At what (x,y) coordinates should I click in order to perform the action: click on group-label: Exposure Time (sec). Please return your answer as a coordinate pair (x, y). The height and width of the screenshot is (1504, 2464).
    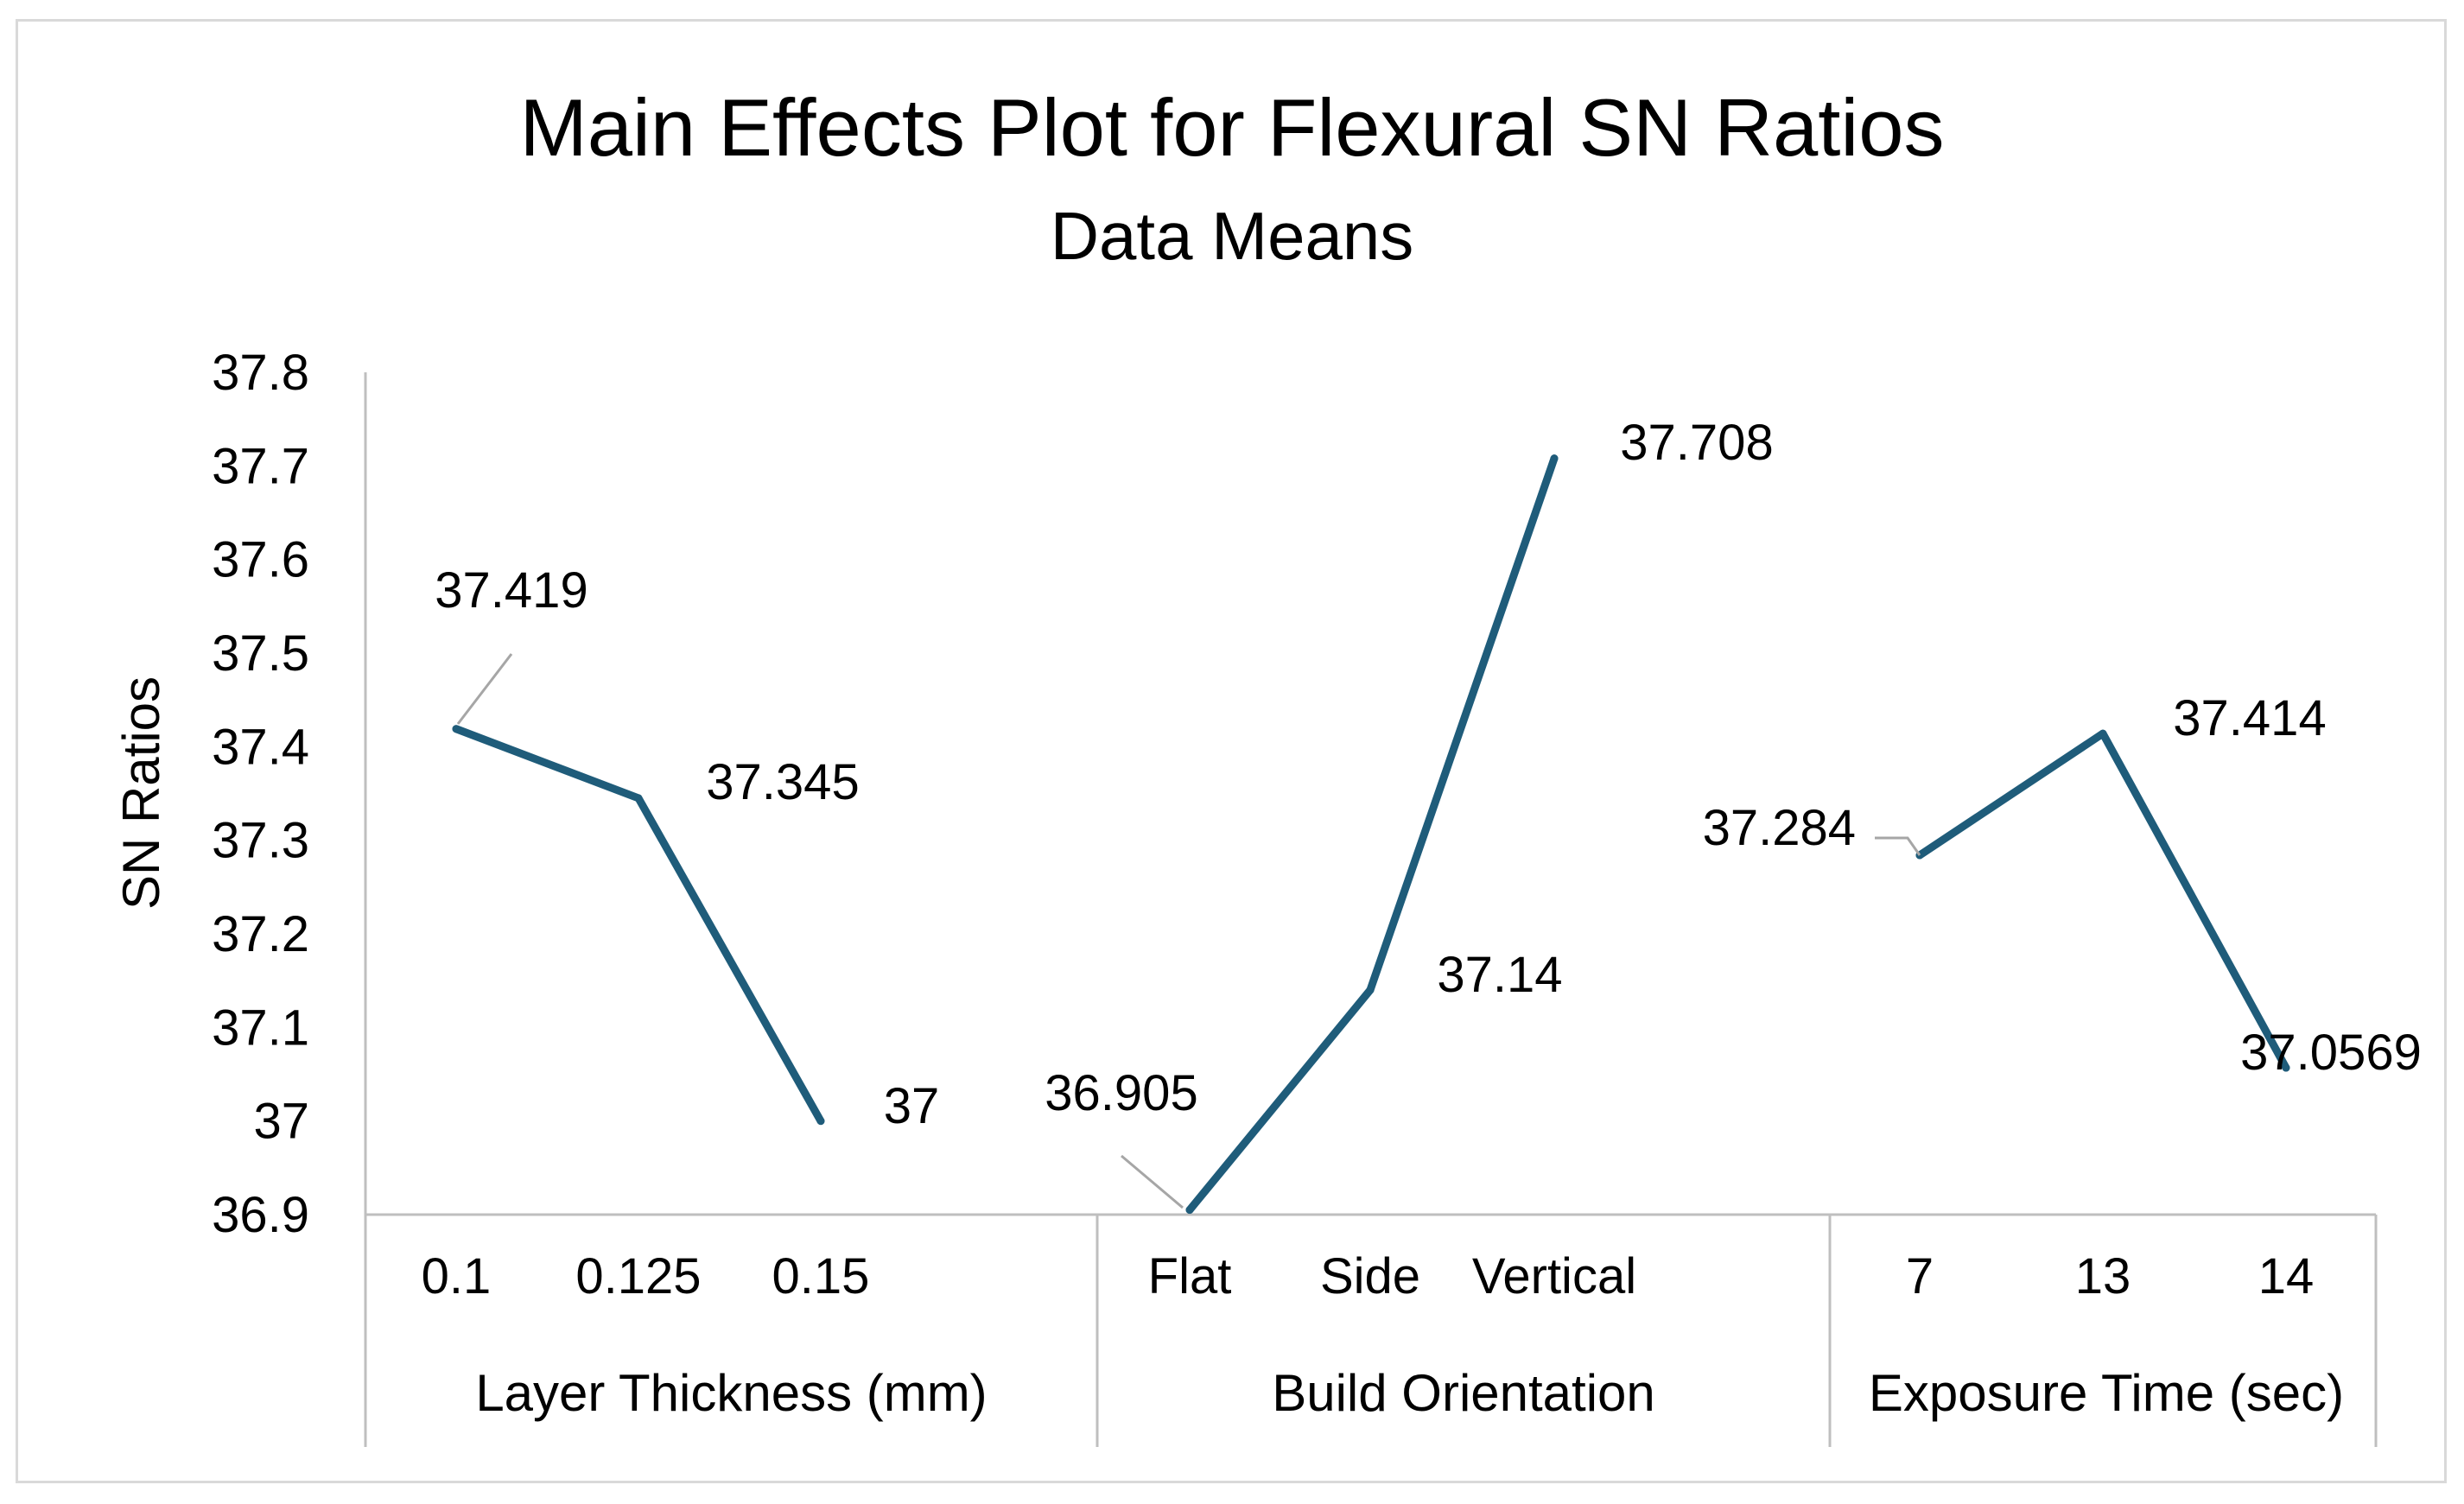
    Looking at the image, I should click on (2106, 1393).